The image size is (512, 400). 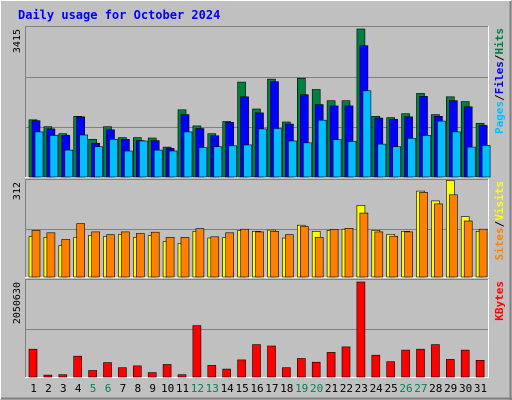 I want to click on chart-title: Daily usage for October 2024, so click(x=119, y=15).